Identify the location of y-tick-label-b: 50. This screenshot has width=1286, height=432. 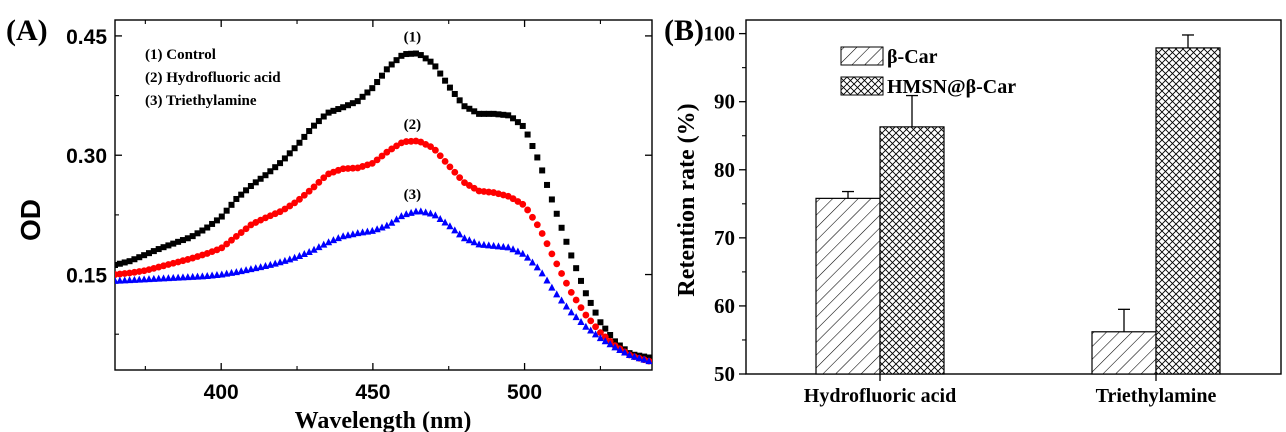
(724, 374).